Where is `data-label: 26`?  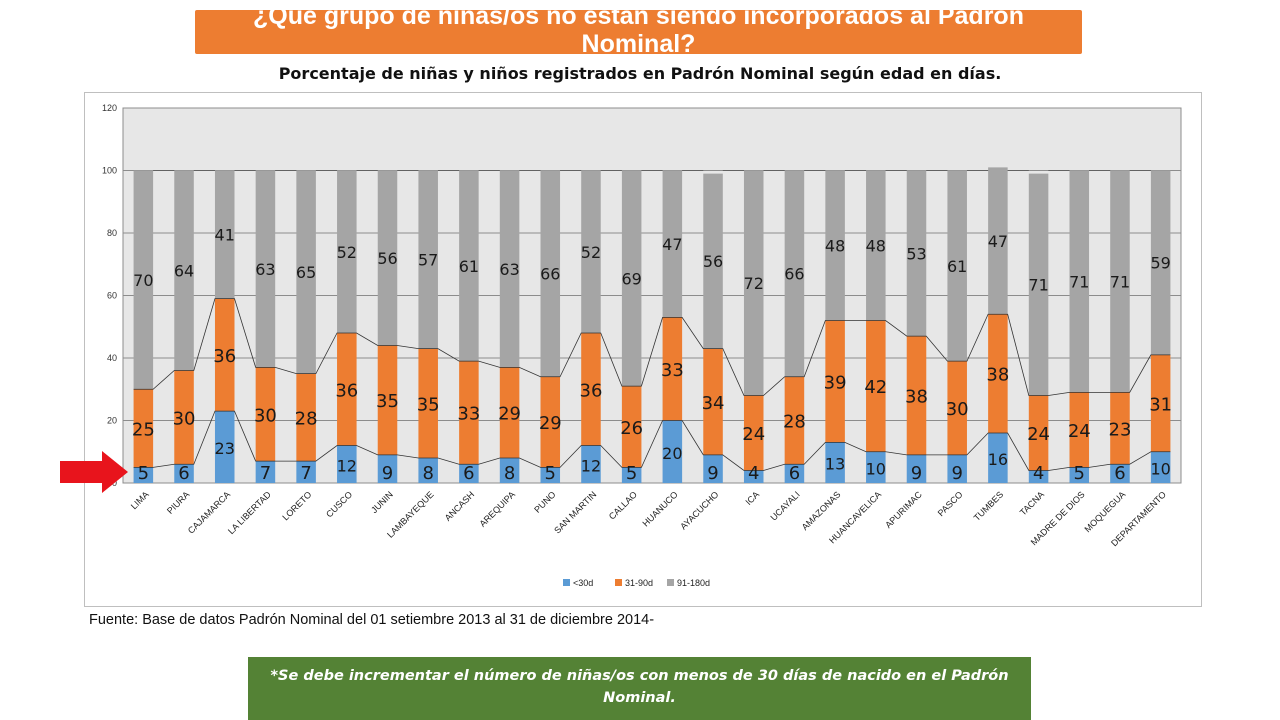 data-label: 26 is located at coordinates (631, 428).